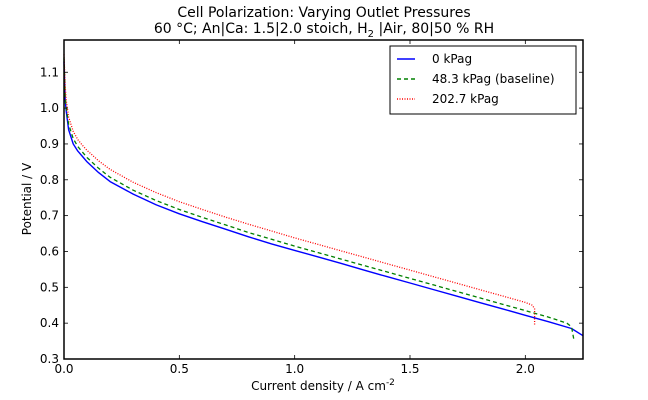  Describe the element at coordinates (49, 144) in the screenshot. I see `y-tick-label: 0.9` at that location.